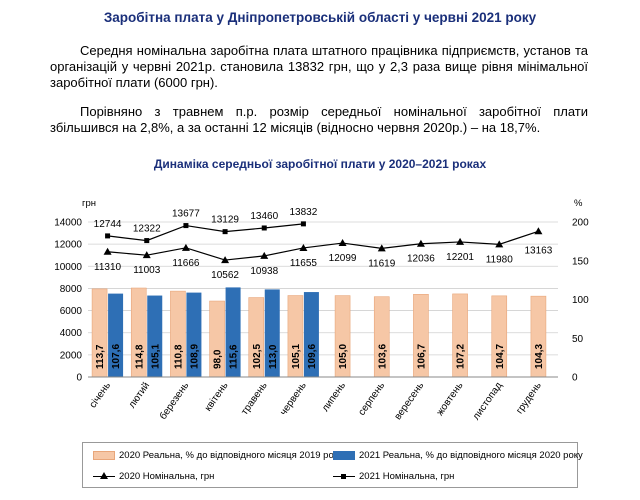 Image resolution: width=640 pixels, height=500 pixels. I want to click on data-label-2021-nominal: 13129, so click(225, 220).